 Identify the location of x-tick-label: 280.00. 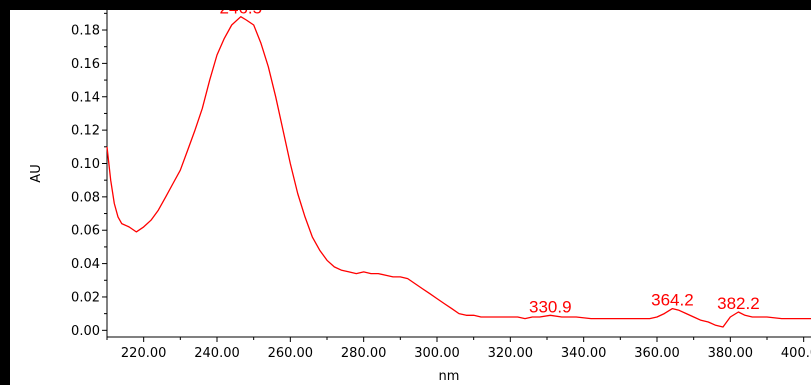
(364, 353).